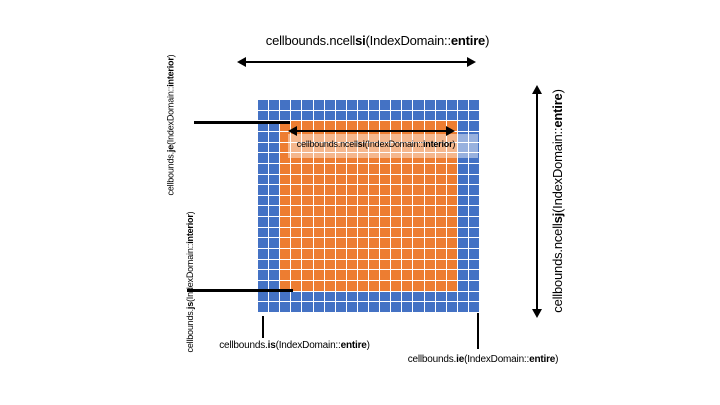  What do you see at coordinates (170, 125) in the screenshot?
I see `label-je-interior: cellbounds.je(IndexDomain::interior)` at bounding box center [170, 125].